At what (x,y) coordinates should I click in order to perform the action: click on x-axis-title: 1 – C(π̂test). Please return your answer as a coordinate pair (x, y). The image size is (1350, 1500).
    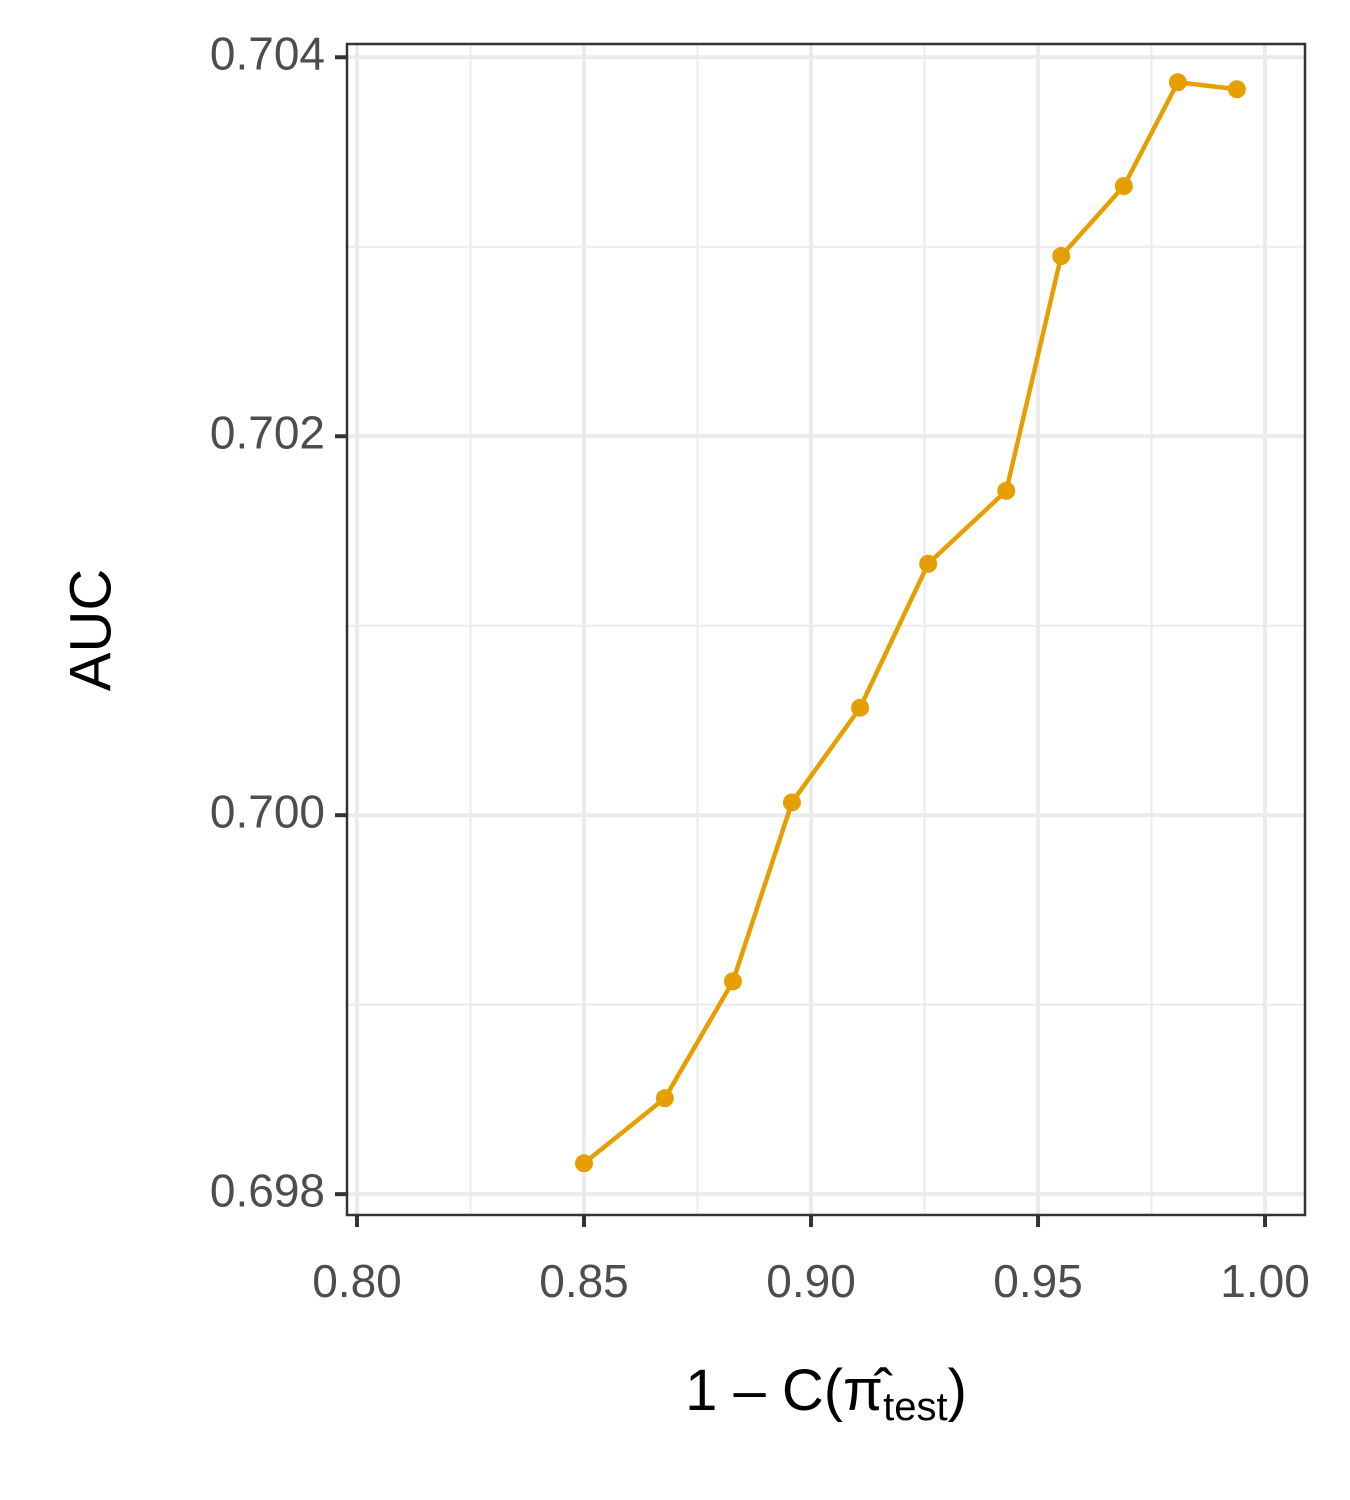
    Looking at the image, I should click on (826, 1393).